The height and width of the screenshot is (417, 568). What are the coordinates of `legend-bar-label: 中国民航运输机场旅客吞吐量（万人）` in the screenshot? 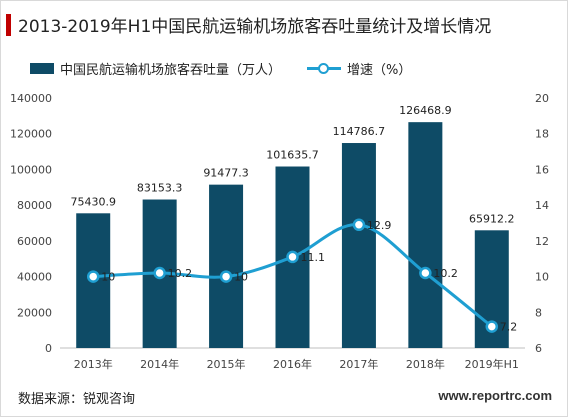 It's located at (171, 70).